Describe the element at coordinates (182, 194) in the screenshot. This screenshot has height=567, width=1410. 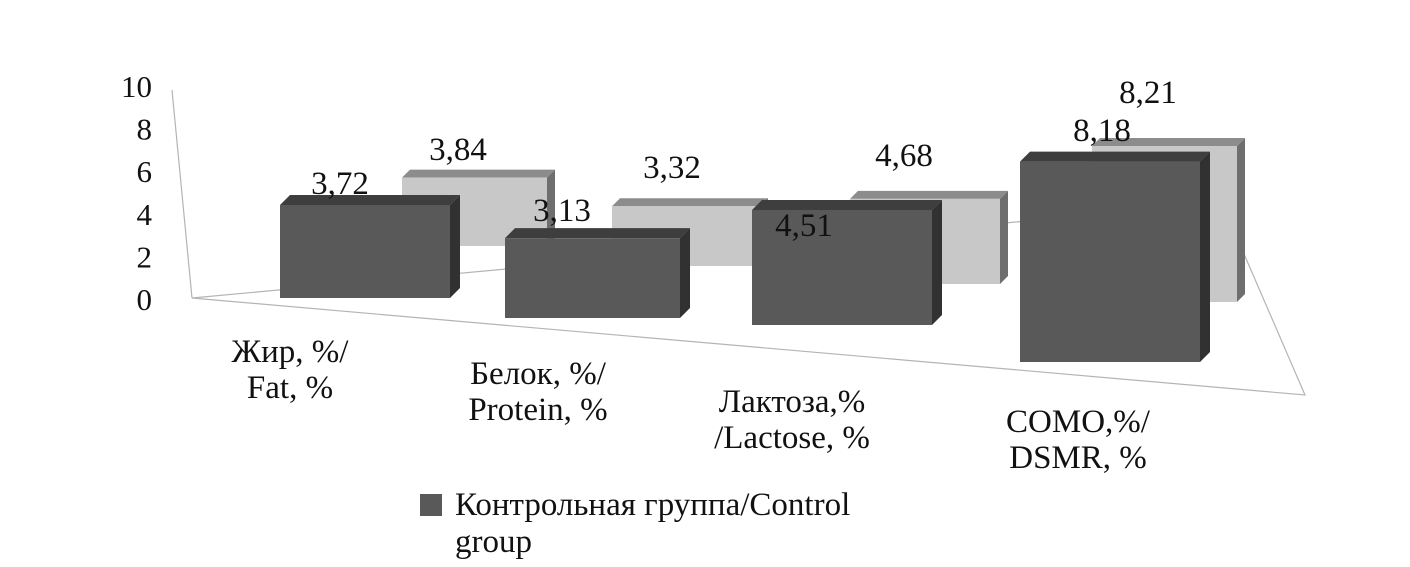
I see `axis-line` at that location.